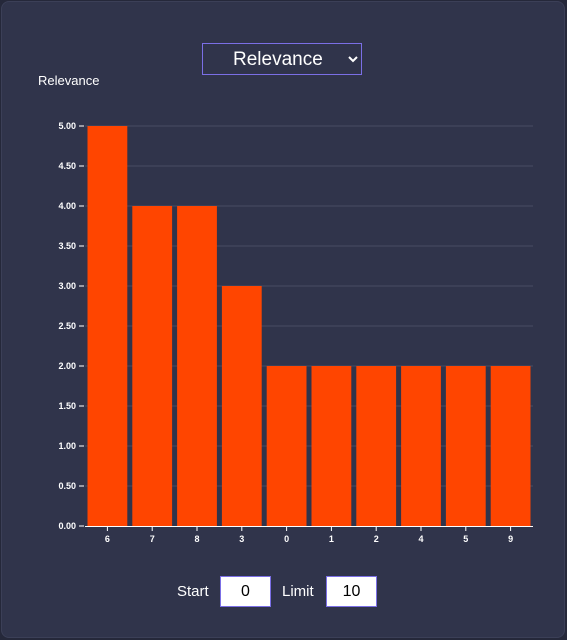  I want to click on y-tick-label: 4.00, so click(67, 206).